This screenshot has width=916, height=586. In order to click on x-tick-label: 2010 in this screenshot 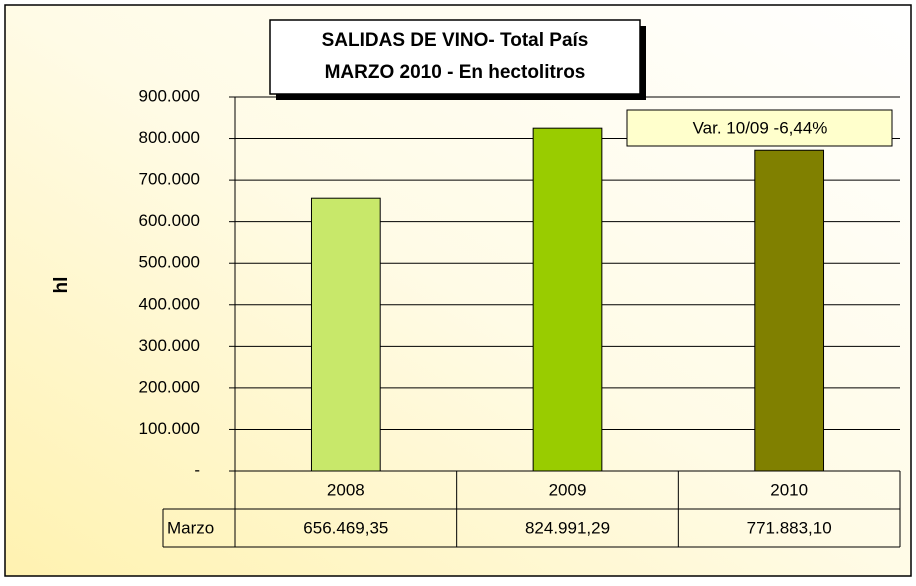, I will do `click(789, 489)`.